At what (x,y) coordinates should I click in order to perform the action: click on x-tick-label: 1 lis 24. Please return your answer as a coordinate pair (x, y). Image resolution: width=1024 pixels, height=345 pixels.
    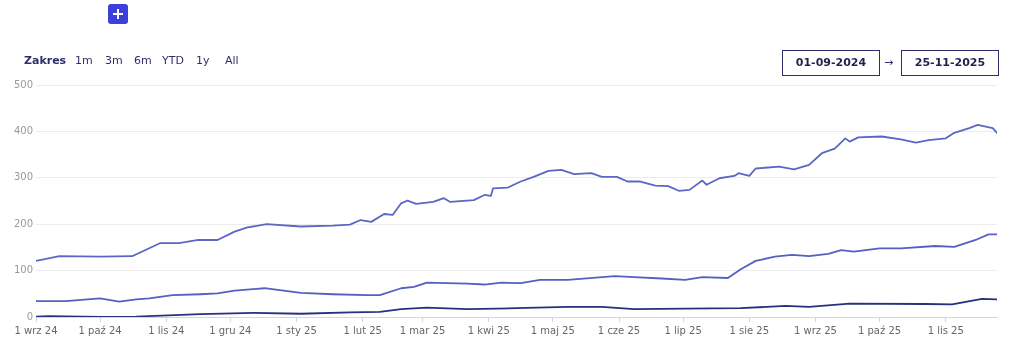
    Looking at the image, I should click on (166, 330).